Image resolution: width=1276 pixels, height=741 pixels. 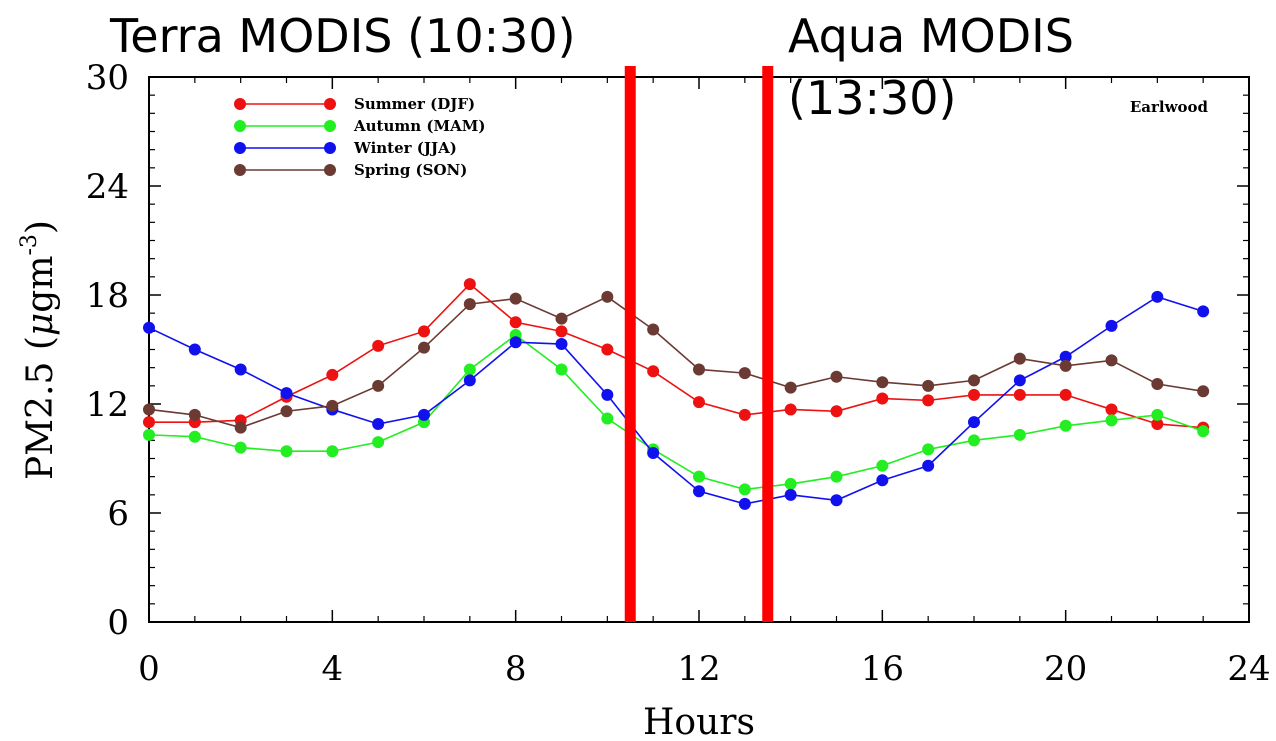 I want to click on y-tick-label: 12, so click(x=107, y=405).